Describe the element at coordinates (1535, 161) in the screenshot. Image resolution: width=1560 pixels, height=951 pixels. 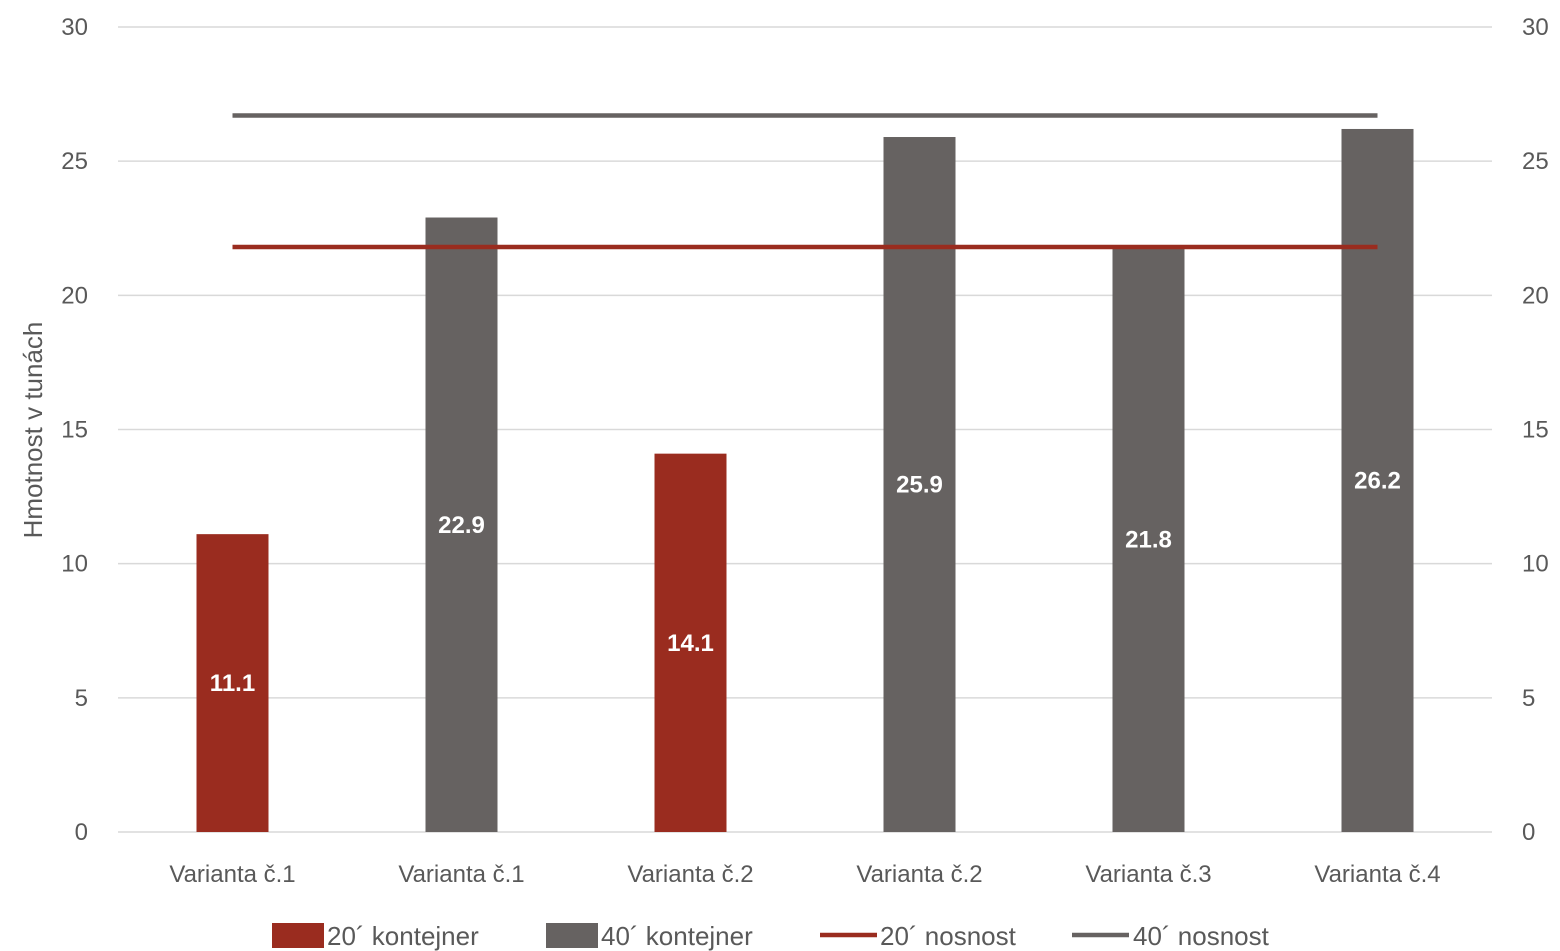
I see `y2-tick-label: 25` at that location.